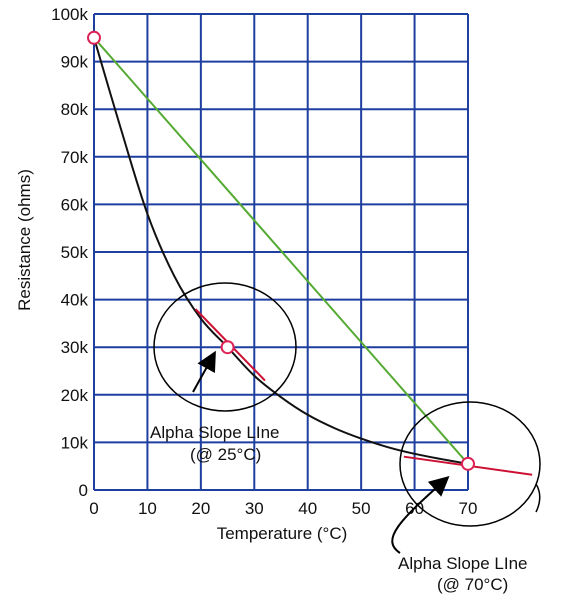 The image size is (570, 596). I want to click on y-tick-label: 80k, so click(75, 109).